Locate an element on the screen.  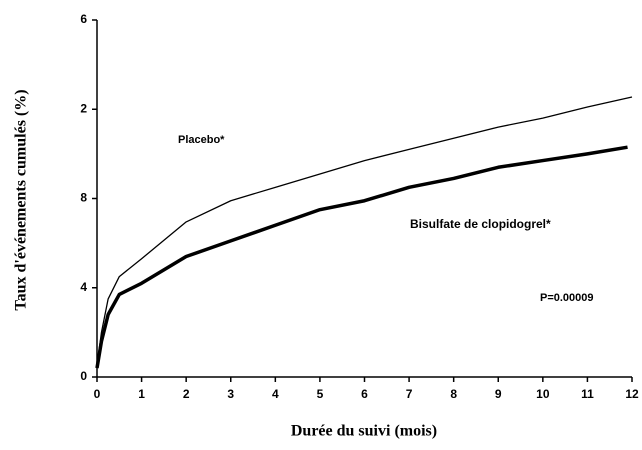
x-axis-title: Durée du suivi (mois) is located at coordinates (364, 431).